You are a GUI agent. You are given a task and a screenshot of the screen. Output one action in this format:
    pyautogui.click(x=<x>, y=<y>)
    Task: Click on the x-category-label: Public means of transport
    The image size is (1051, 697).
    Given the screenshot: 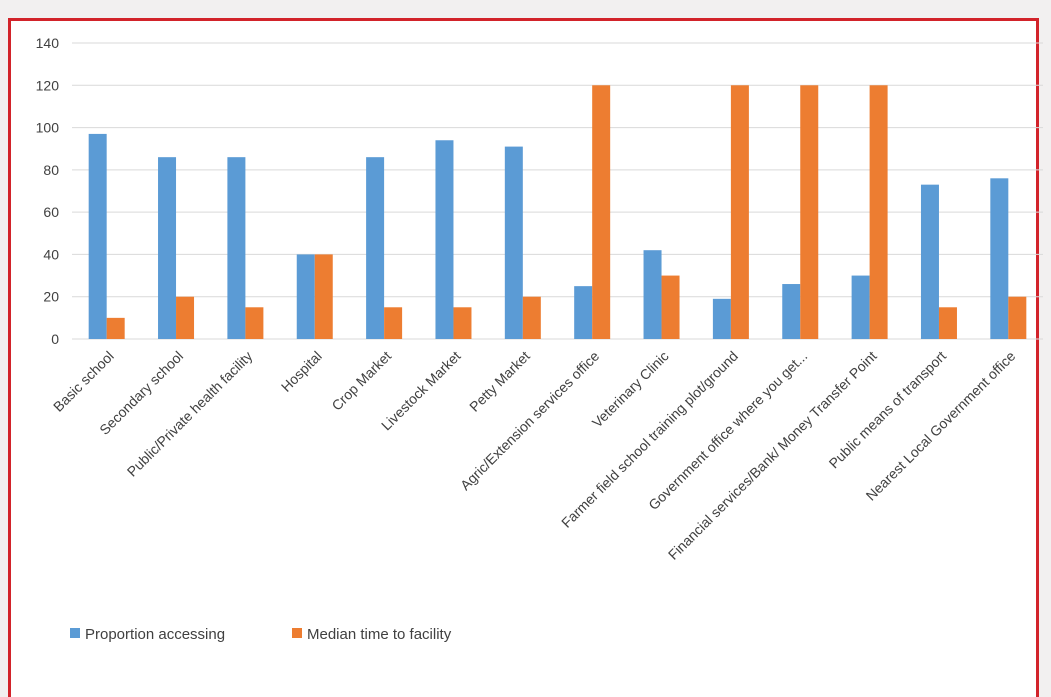 What is the action you would take?
    pyautogui.click(x=888, y=410)
    